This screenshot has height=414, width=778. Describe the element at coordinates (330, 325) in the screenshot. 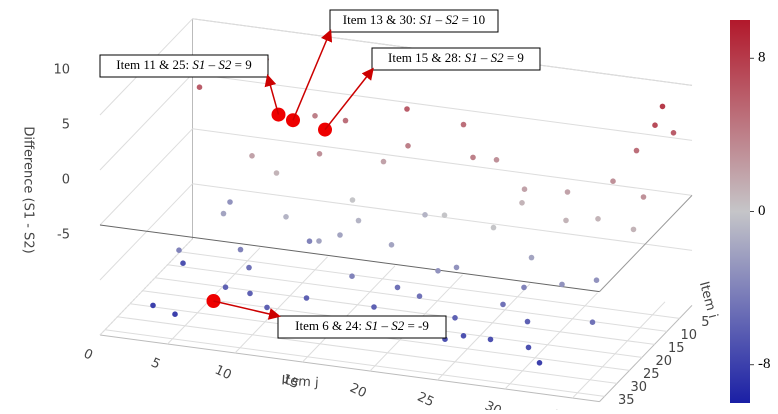

I see `annotation-part: Item 6 & 24:` at that location.